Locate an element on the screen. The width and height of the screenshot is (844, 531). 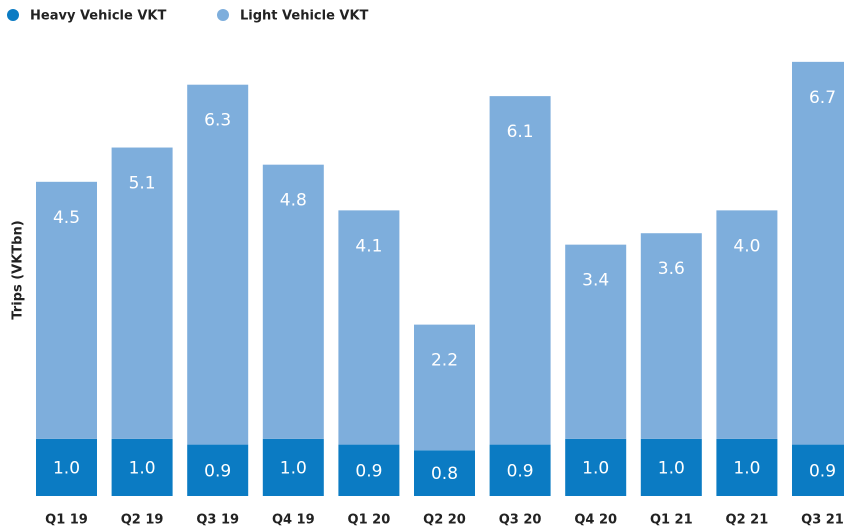
data-label: 4.8 is located at coordinates (293, 201).